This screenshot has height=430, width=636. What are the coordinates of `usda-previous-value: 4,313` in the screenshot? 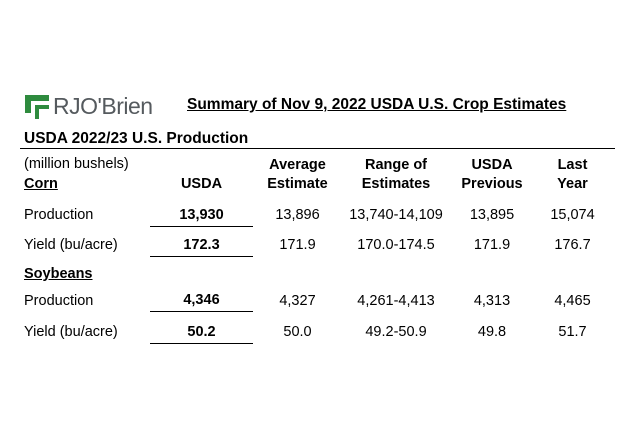 It's located at (492, 301).